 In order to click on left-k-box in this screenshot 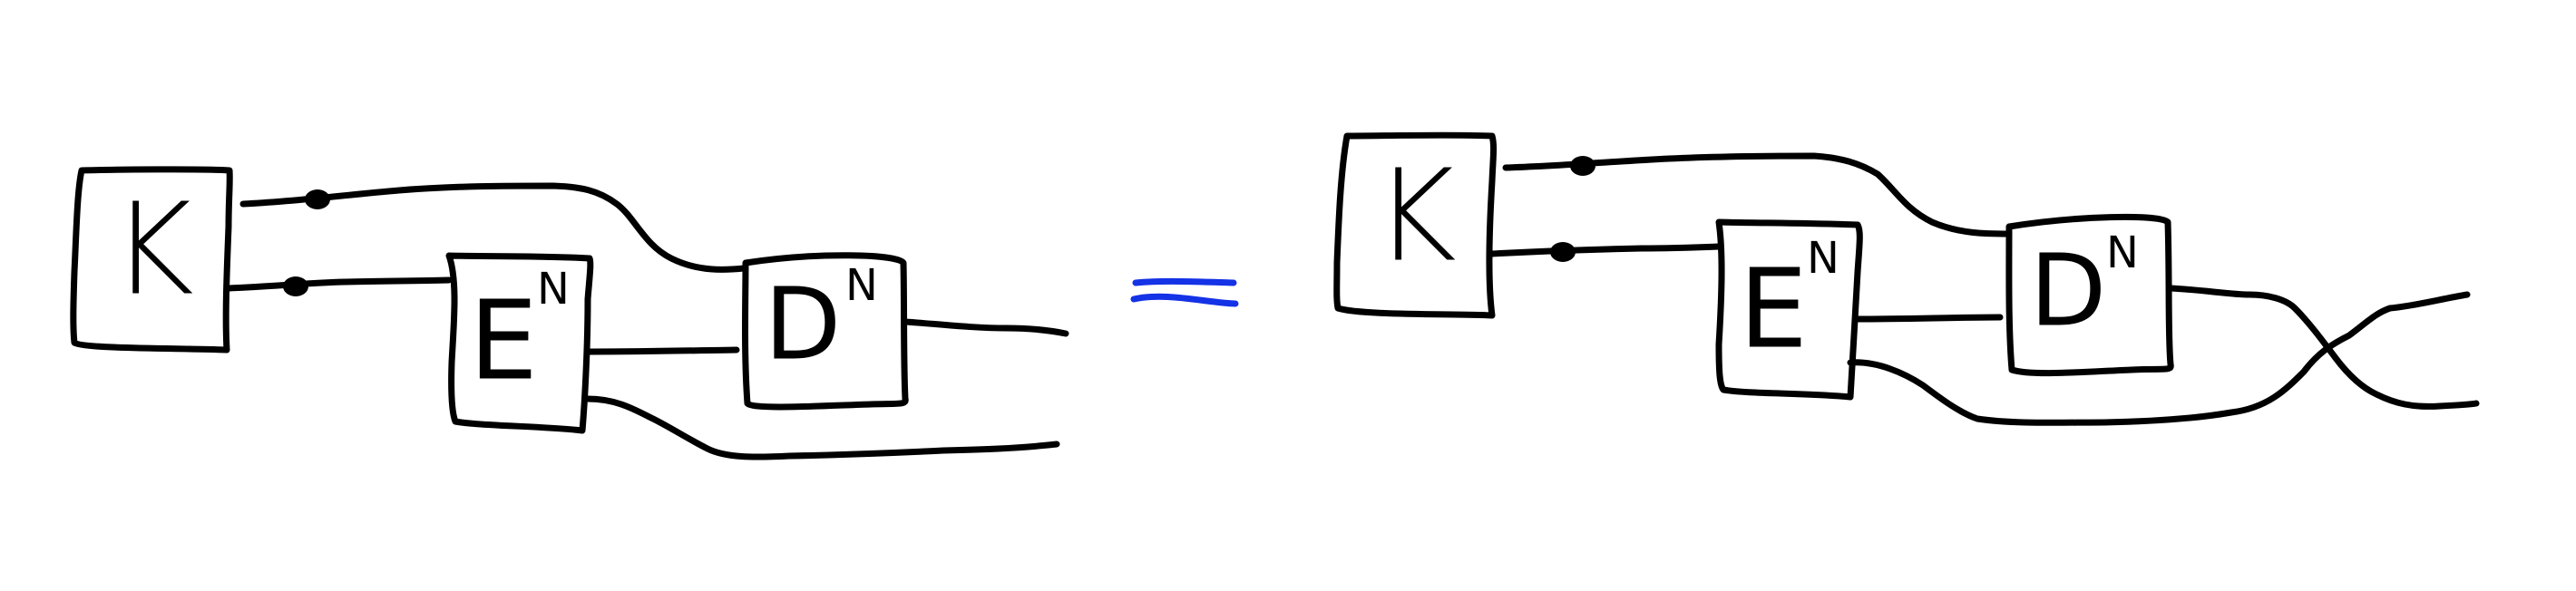, I will do `click(151, 260)`.